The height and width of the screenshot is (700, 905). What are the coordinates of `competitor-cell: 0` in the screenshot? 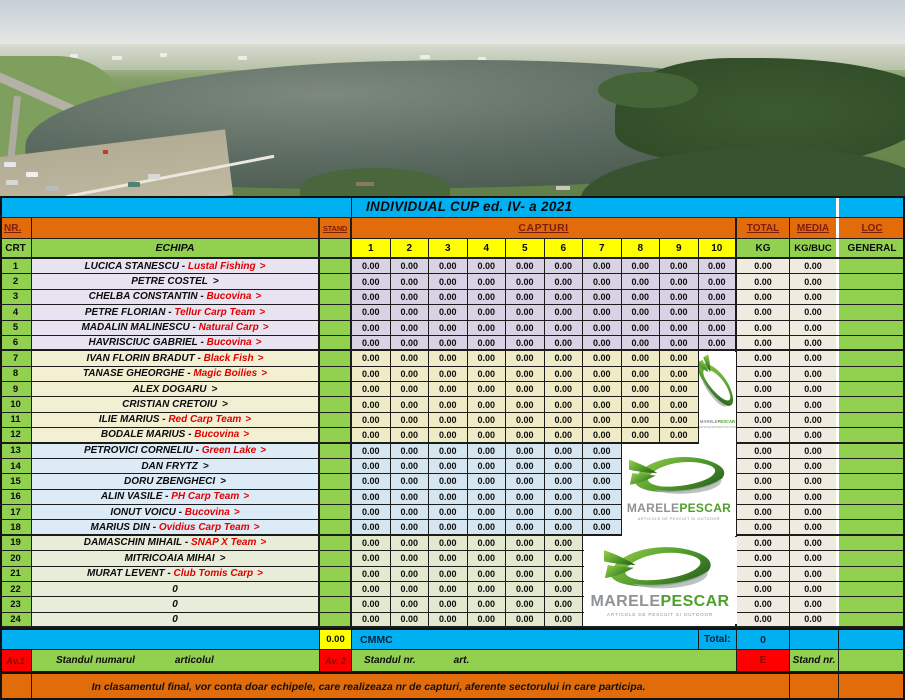 It's located at (176, 604).